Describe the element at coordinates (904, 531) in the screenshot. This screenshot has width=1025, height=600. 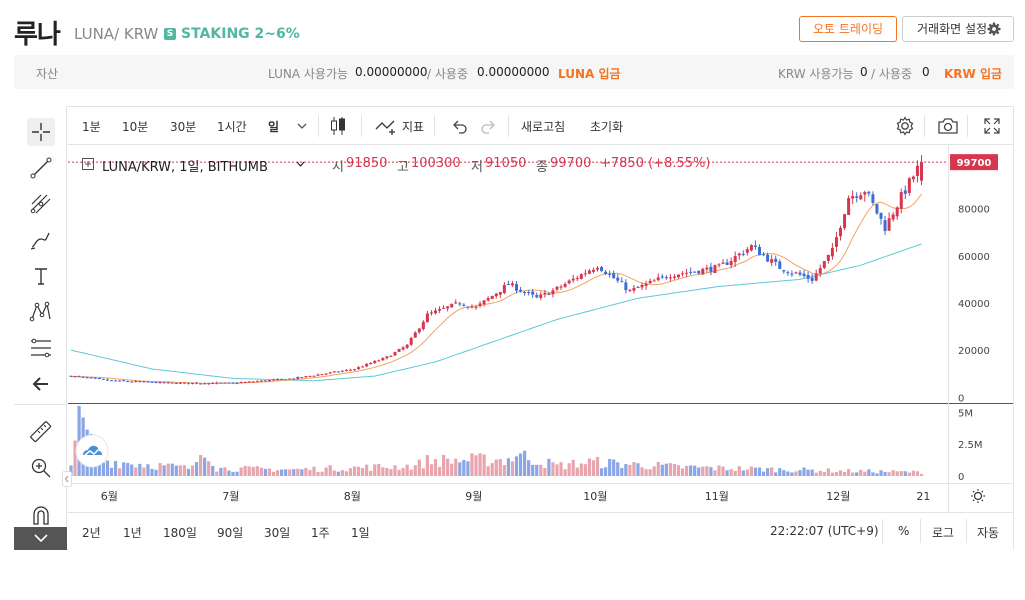
I see `percent-scale-button: %` at that location.